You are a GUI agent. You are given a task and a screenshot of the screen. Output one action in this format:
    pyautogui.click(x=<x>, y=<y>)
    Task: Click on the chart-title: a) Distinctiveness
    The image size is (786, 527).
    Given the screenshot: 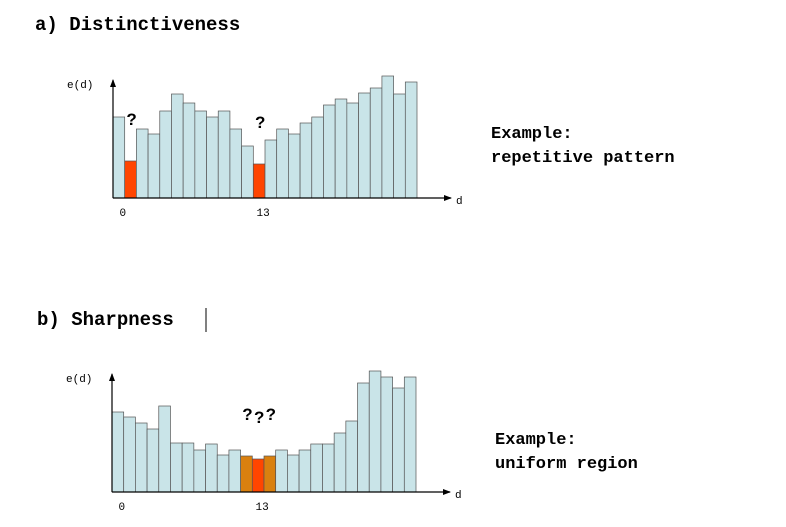 What is the action you would take?
    pyautogui.click(x=137, y=25)
    